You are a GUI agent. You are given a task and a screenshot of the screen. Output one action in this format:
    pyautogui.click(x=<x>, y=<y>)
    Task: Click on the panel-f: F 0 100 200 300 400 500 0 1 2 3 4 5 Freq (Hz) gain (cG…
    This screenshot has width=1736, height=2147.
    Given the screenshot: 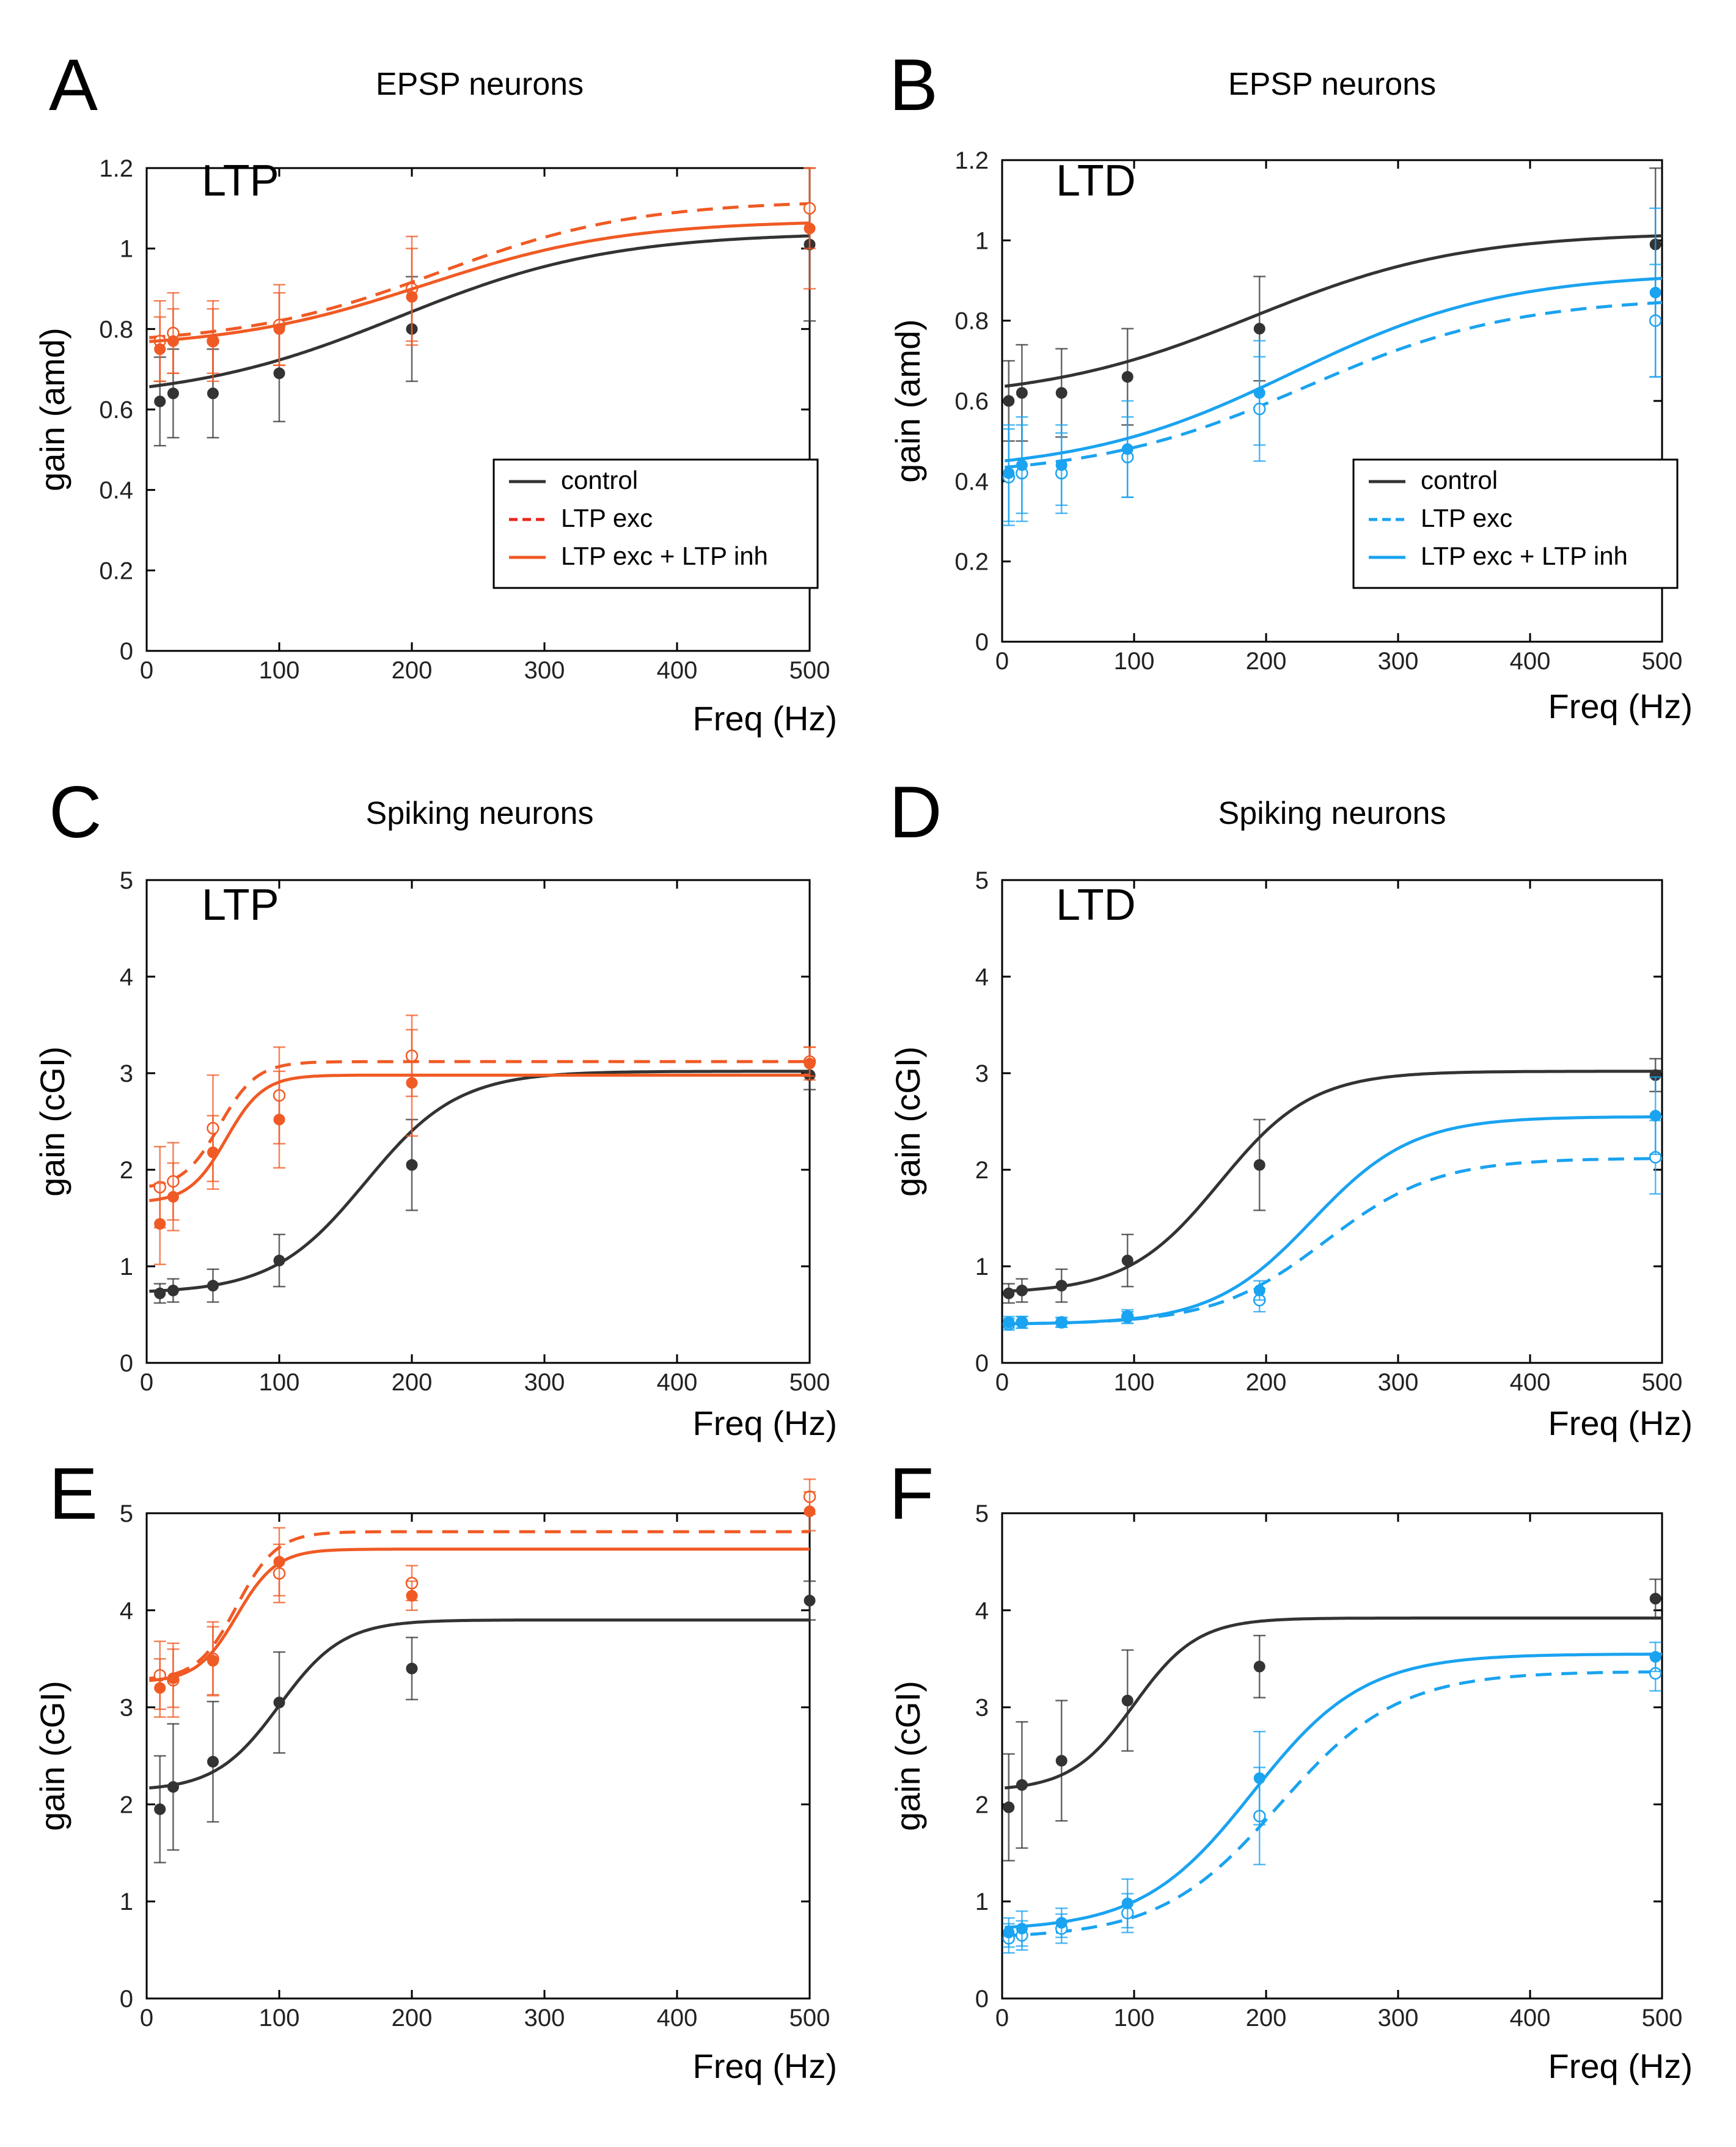 What is the action you would take?
    pyautogui.click(x=1290, y=1769)
    